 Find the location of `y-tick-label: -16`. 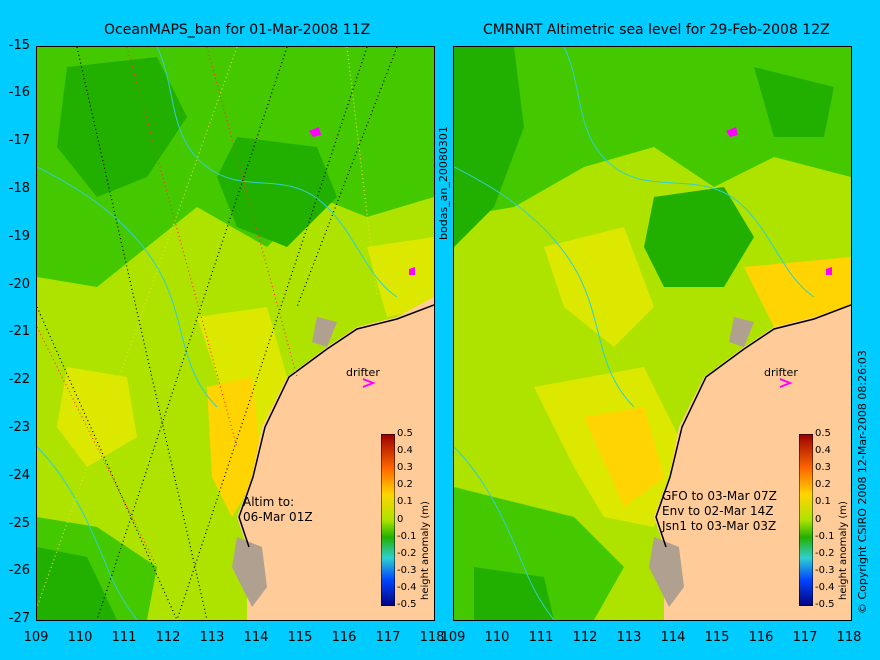

y-tick-label: -16 is located at coordinates (19, 92).